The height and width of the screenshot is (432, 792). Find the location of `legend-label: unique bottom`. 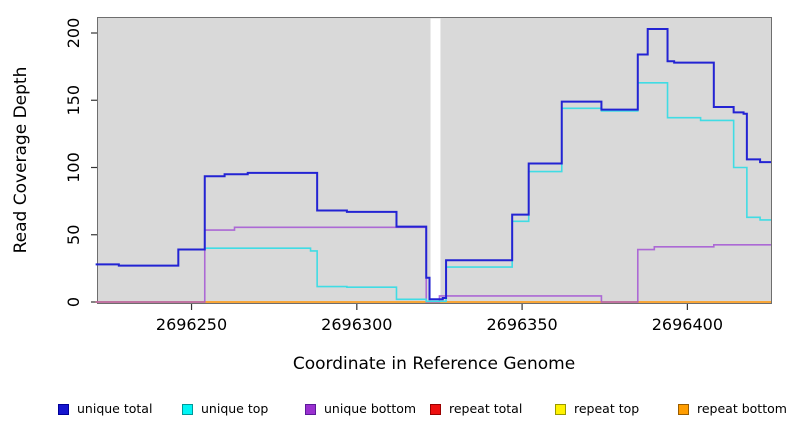

legend-label: unique bottom is located at coordinates (370, 408).